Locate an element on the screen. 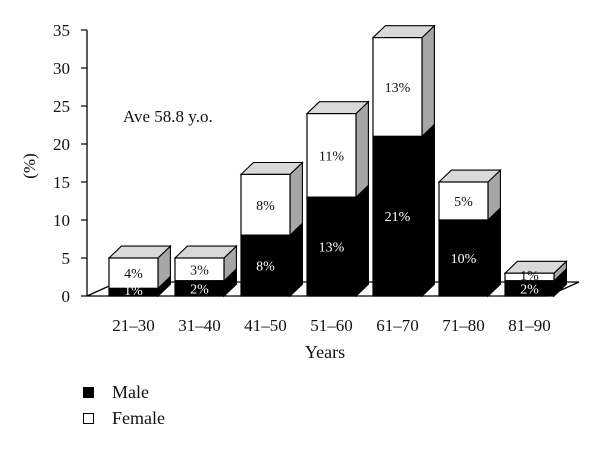  legend-item-female: Female is located at coordinates (124, 418).